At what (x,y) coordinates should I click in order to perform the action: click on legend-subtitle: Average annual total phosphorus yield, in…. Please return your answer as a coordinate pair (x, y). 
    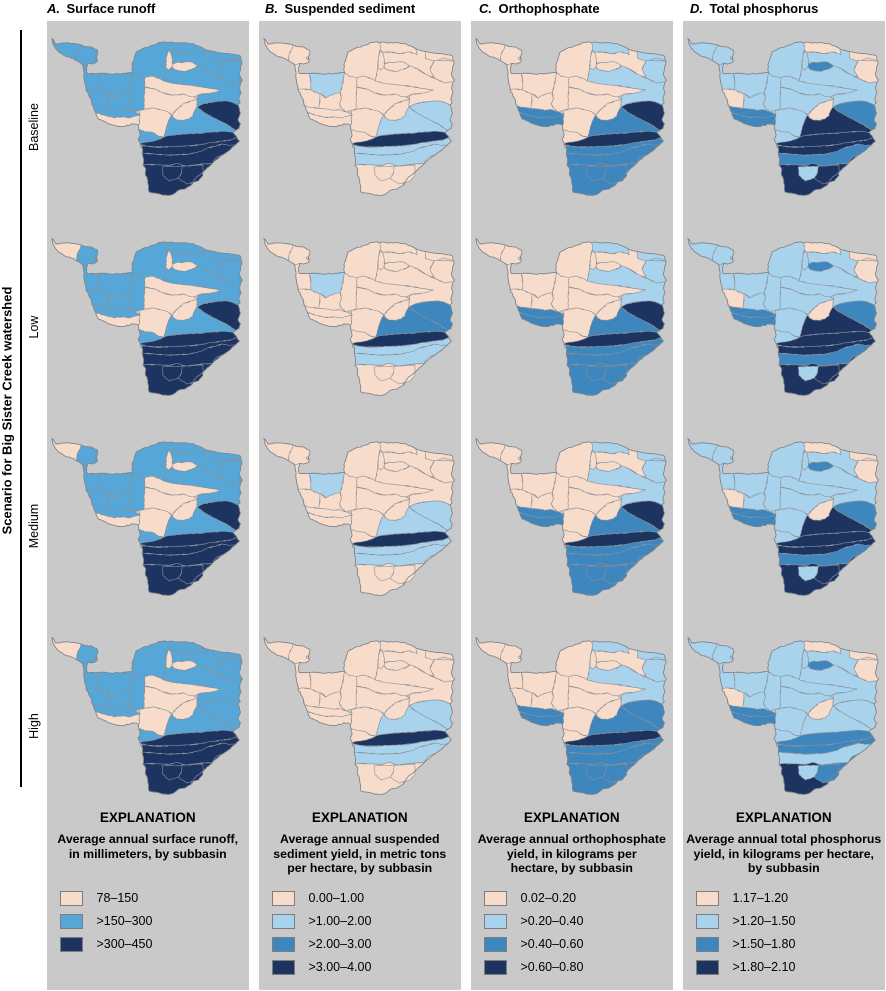
    Looking at the image, I should click on (784, 854).